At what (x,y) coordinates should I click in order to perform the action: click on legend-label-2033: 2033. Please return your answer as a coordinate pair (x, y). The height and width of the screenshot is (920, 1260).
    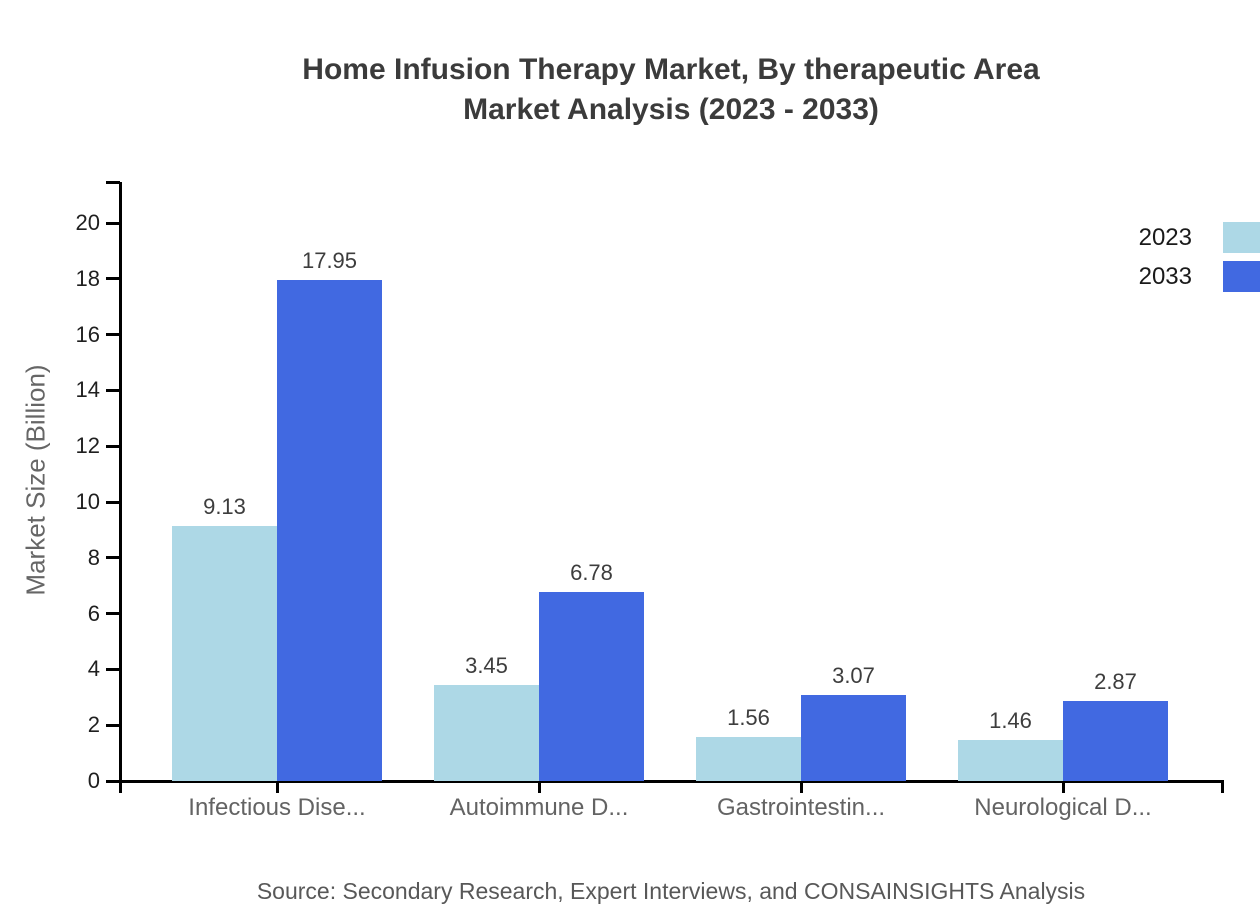
    Looking at the image, I should click on (1165, 276).